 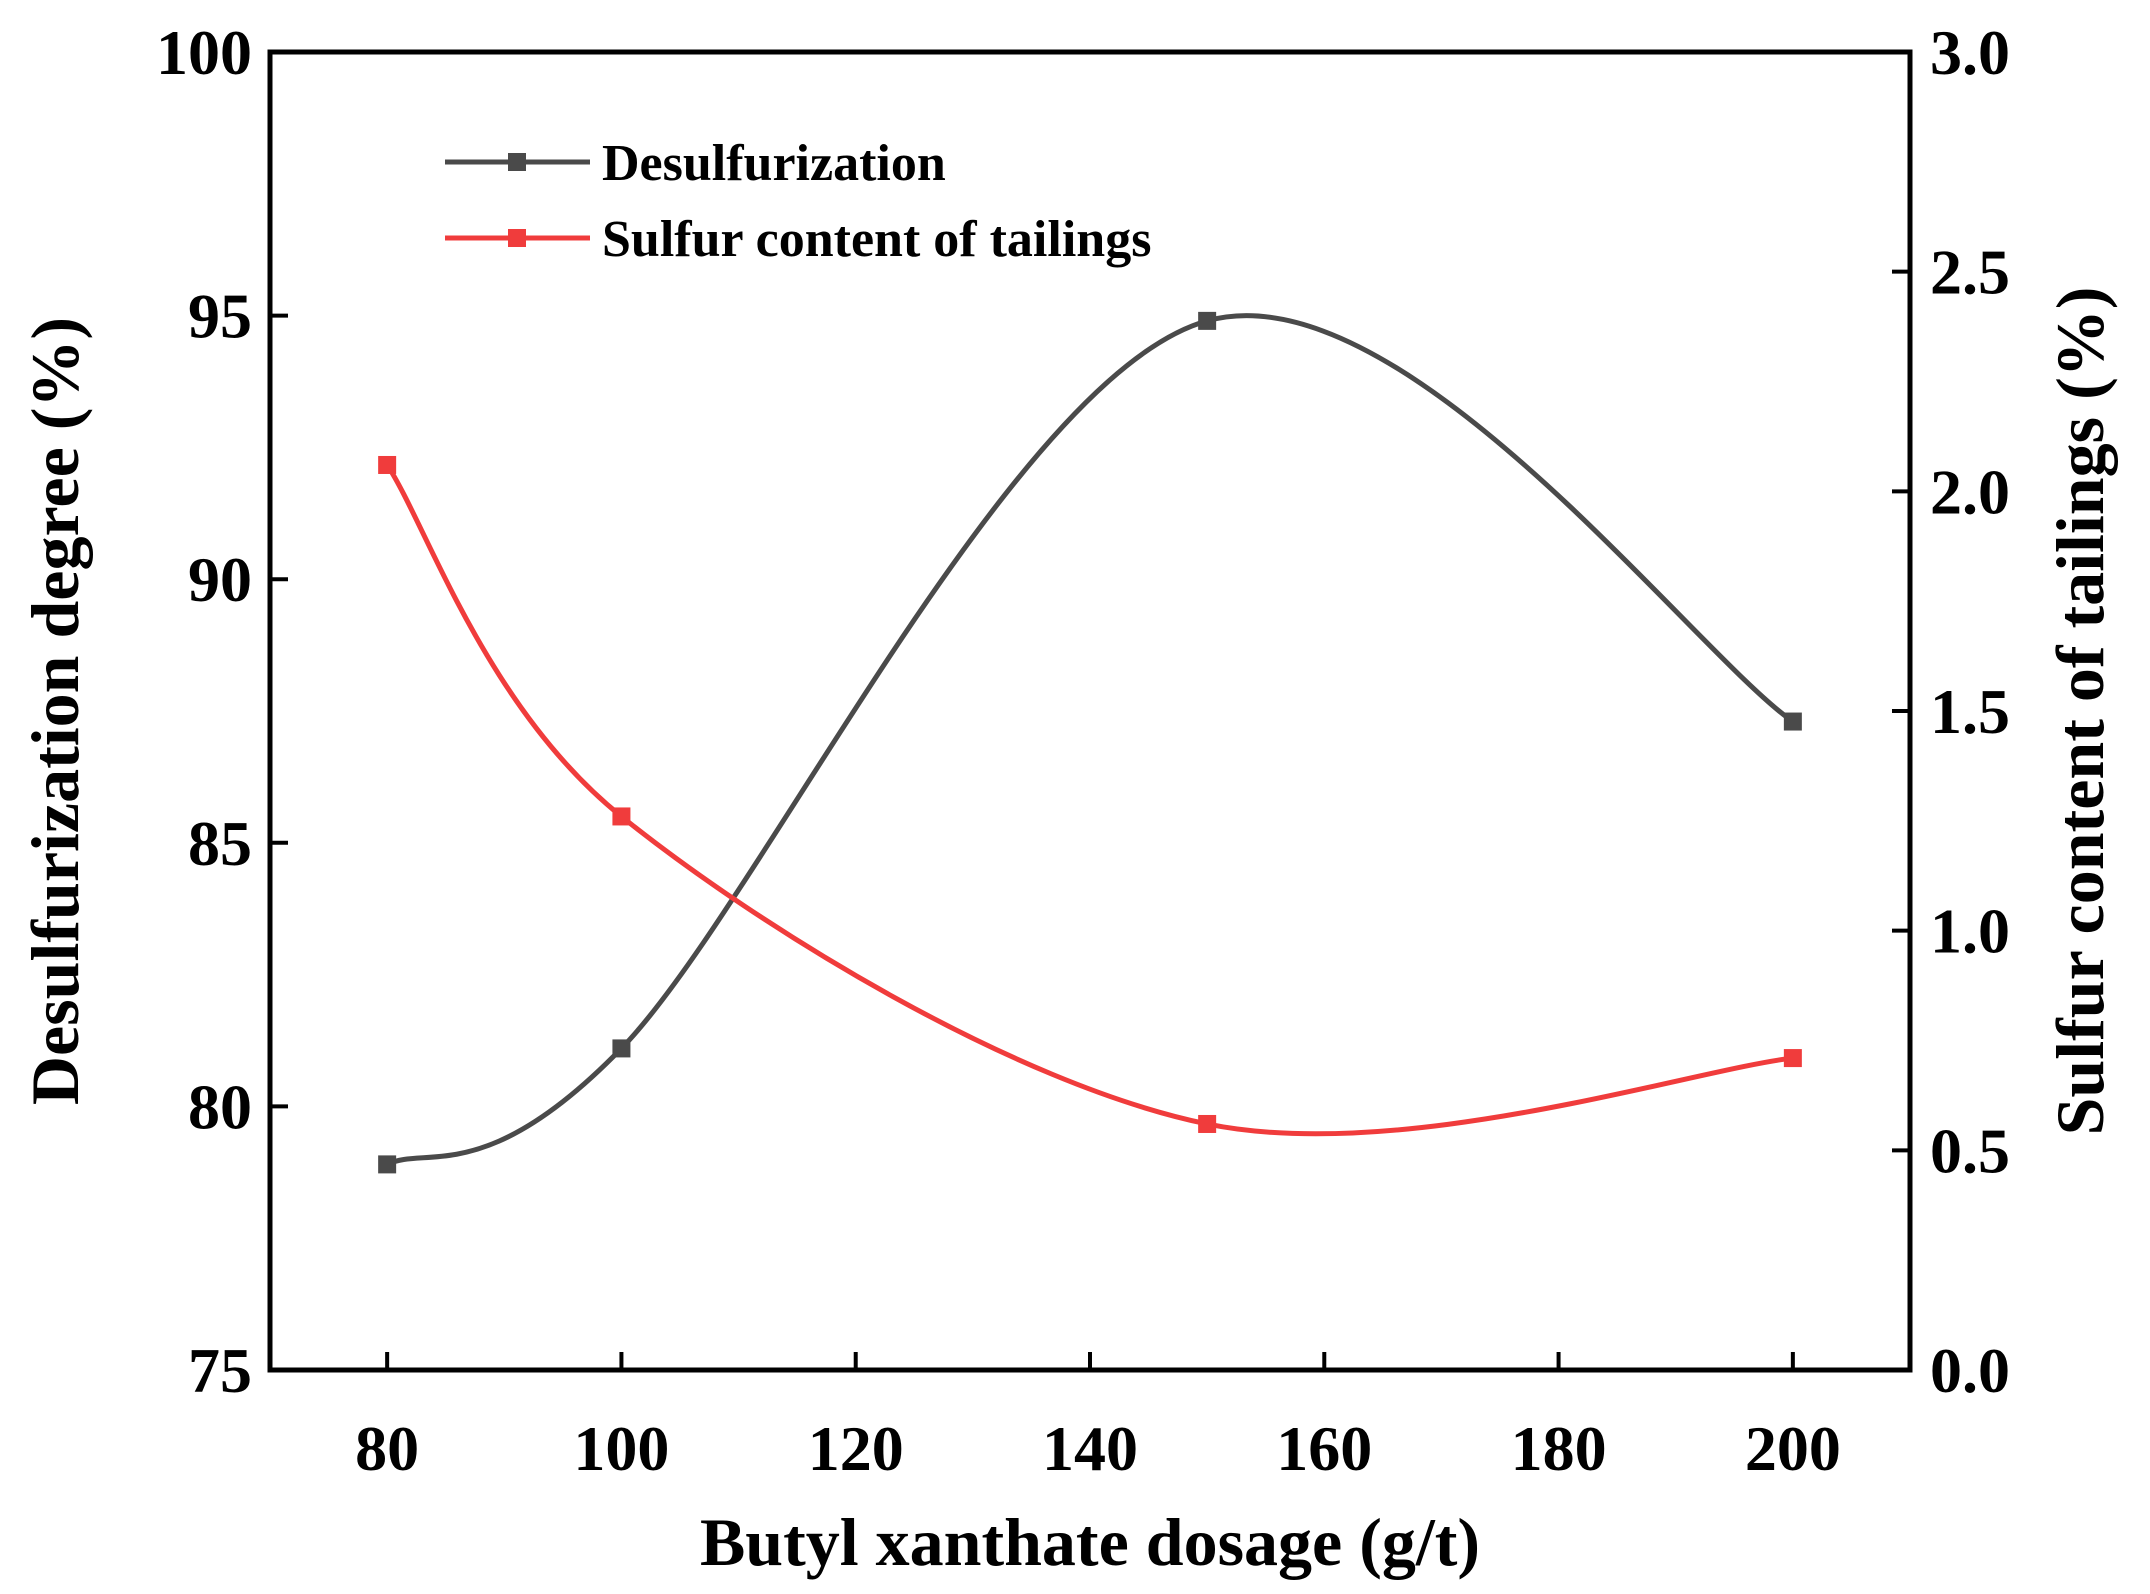 I want to click on y2-tick-label: 1.0, so click(x=1970, y=931).